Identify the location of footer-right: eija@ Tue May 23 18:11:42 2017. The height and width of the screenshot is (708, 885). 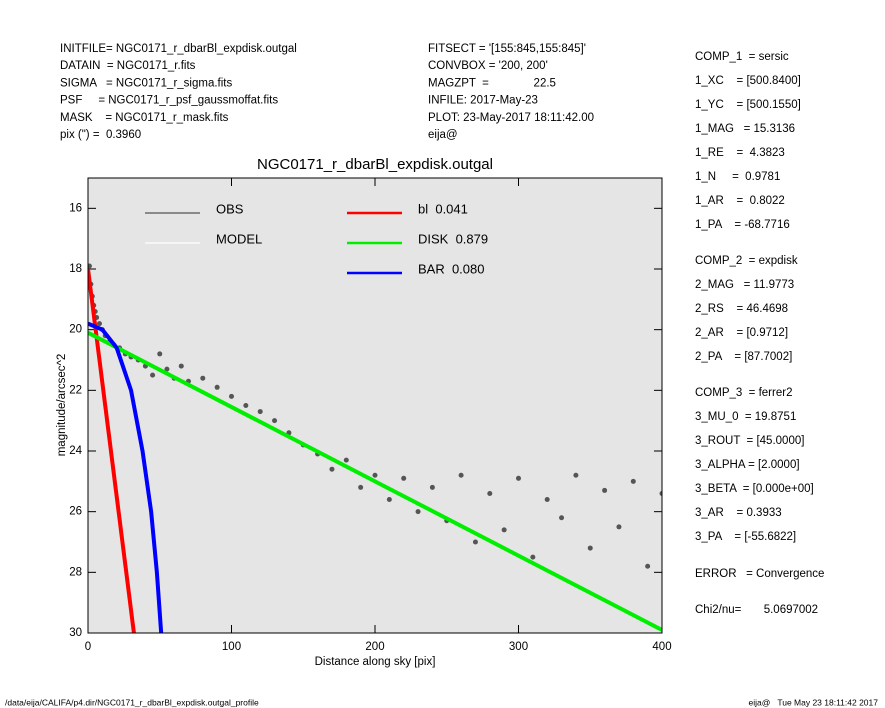
(814, 702).